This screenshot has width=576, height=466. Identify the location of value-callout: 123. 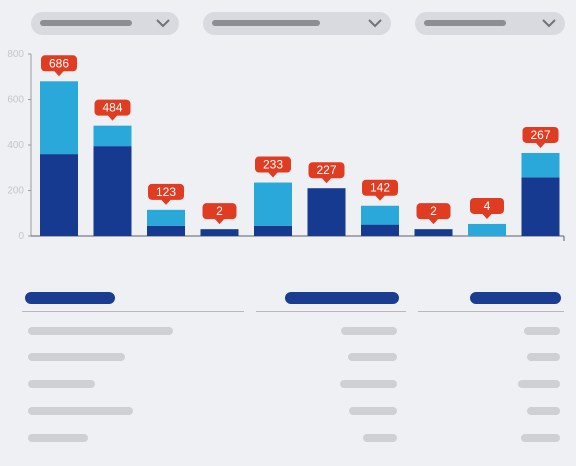
(166, 194).